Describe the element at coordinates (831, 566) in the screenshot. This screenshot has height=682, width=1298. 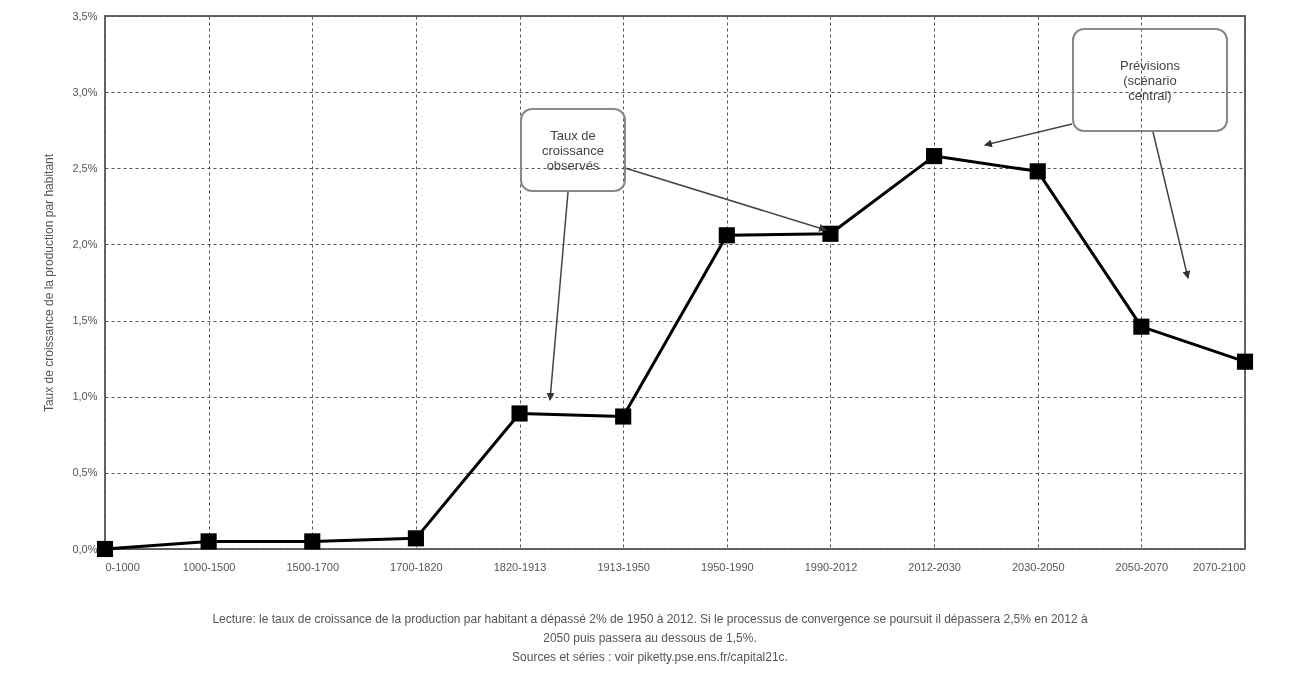
I see `x-tick-label: 1990-2012` at that location.